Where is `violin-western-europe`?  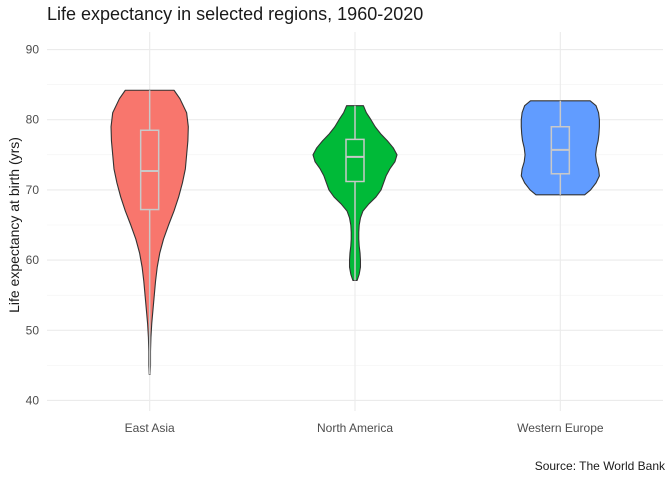
violin-western-europe is located at coordinates (560, 148).